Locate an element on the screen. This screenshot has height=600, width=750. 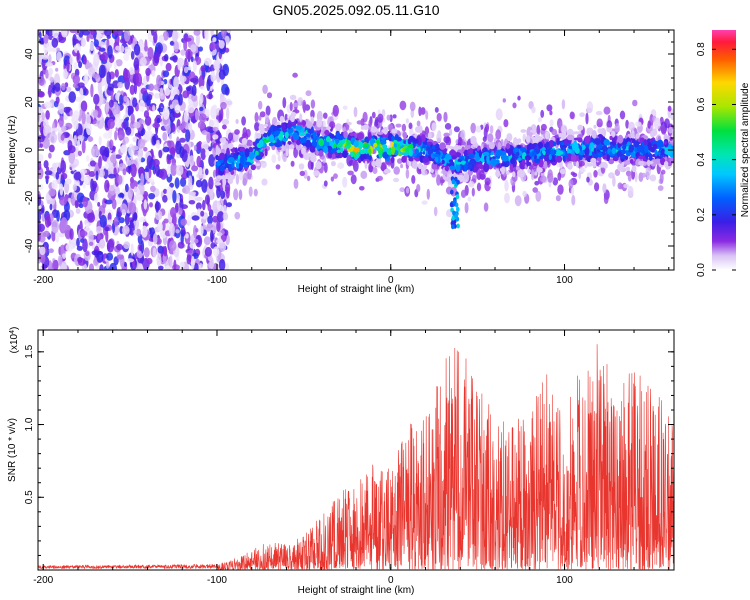
x-tick-label: 100 is located at coordinates (564, 280).